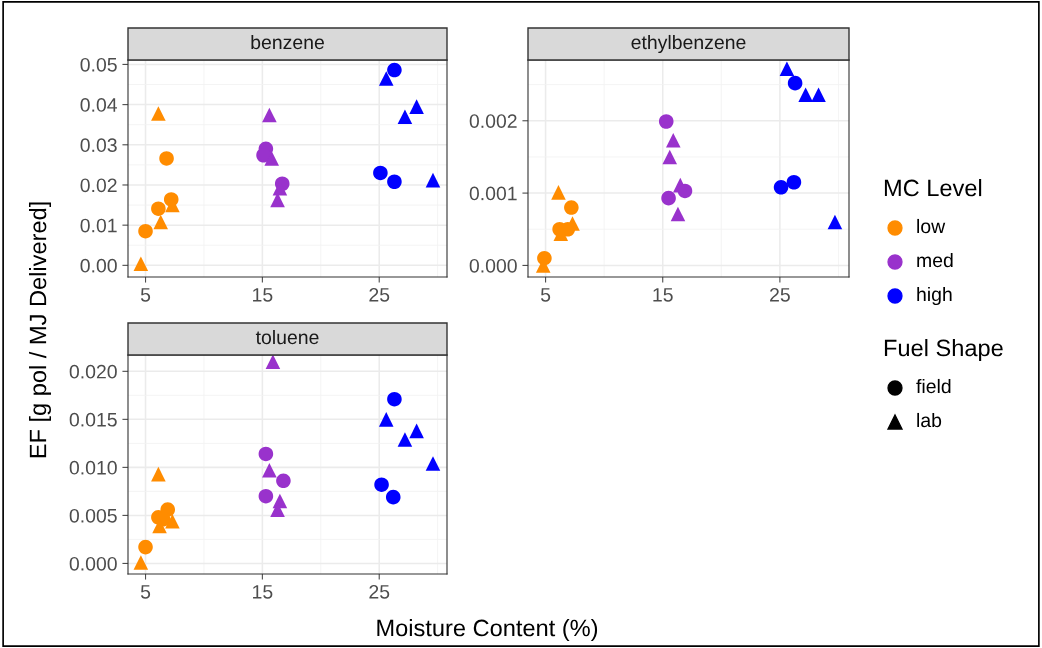  I want to click on y-tick-label: 0.010, so click(93, 467).